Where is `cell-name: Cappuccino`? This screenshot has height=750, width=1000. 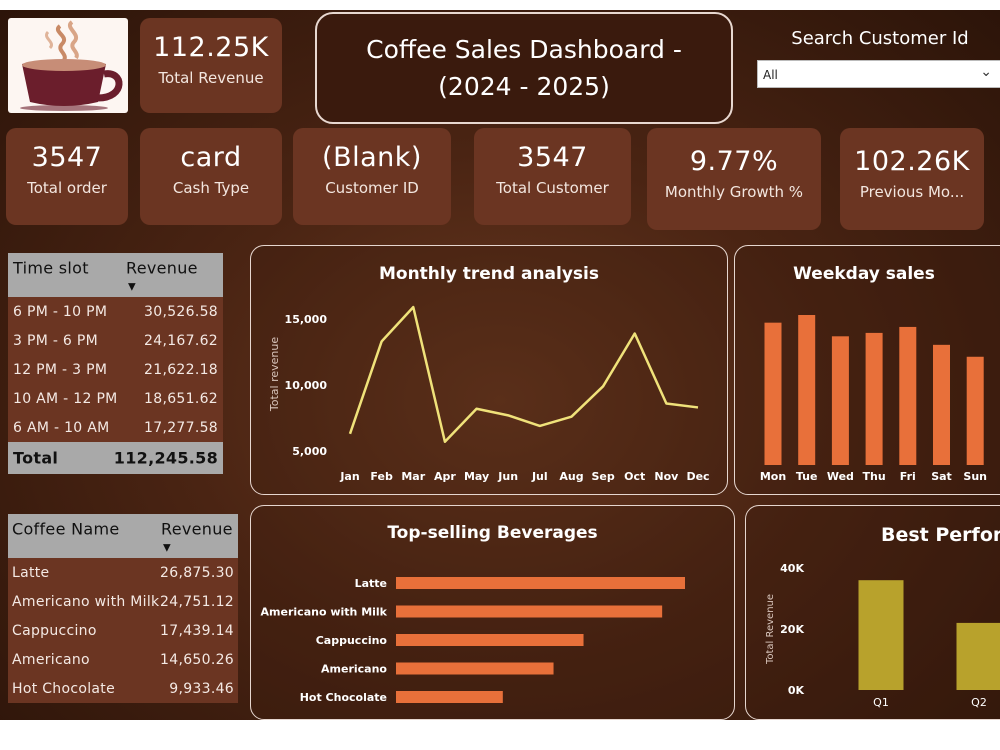
cell-name: Cappuccino is located at coordinates (54, 630).